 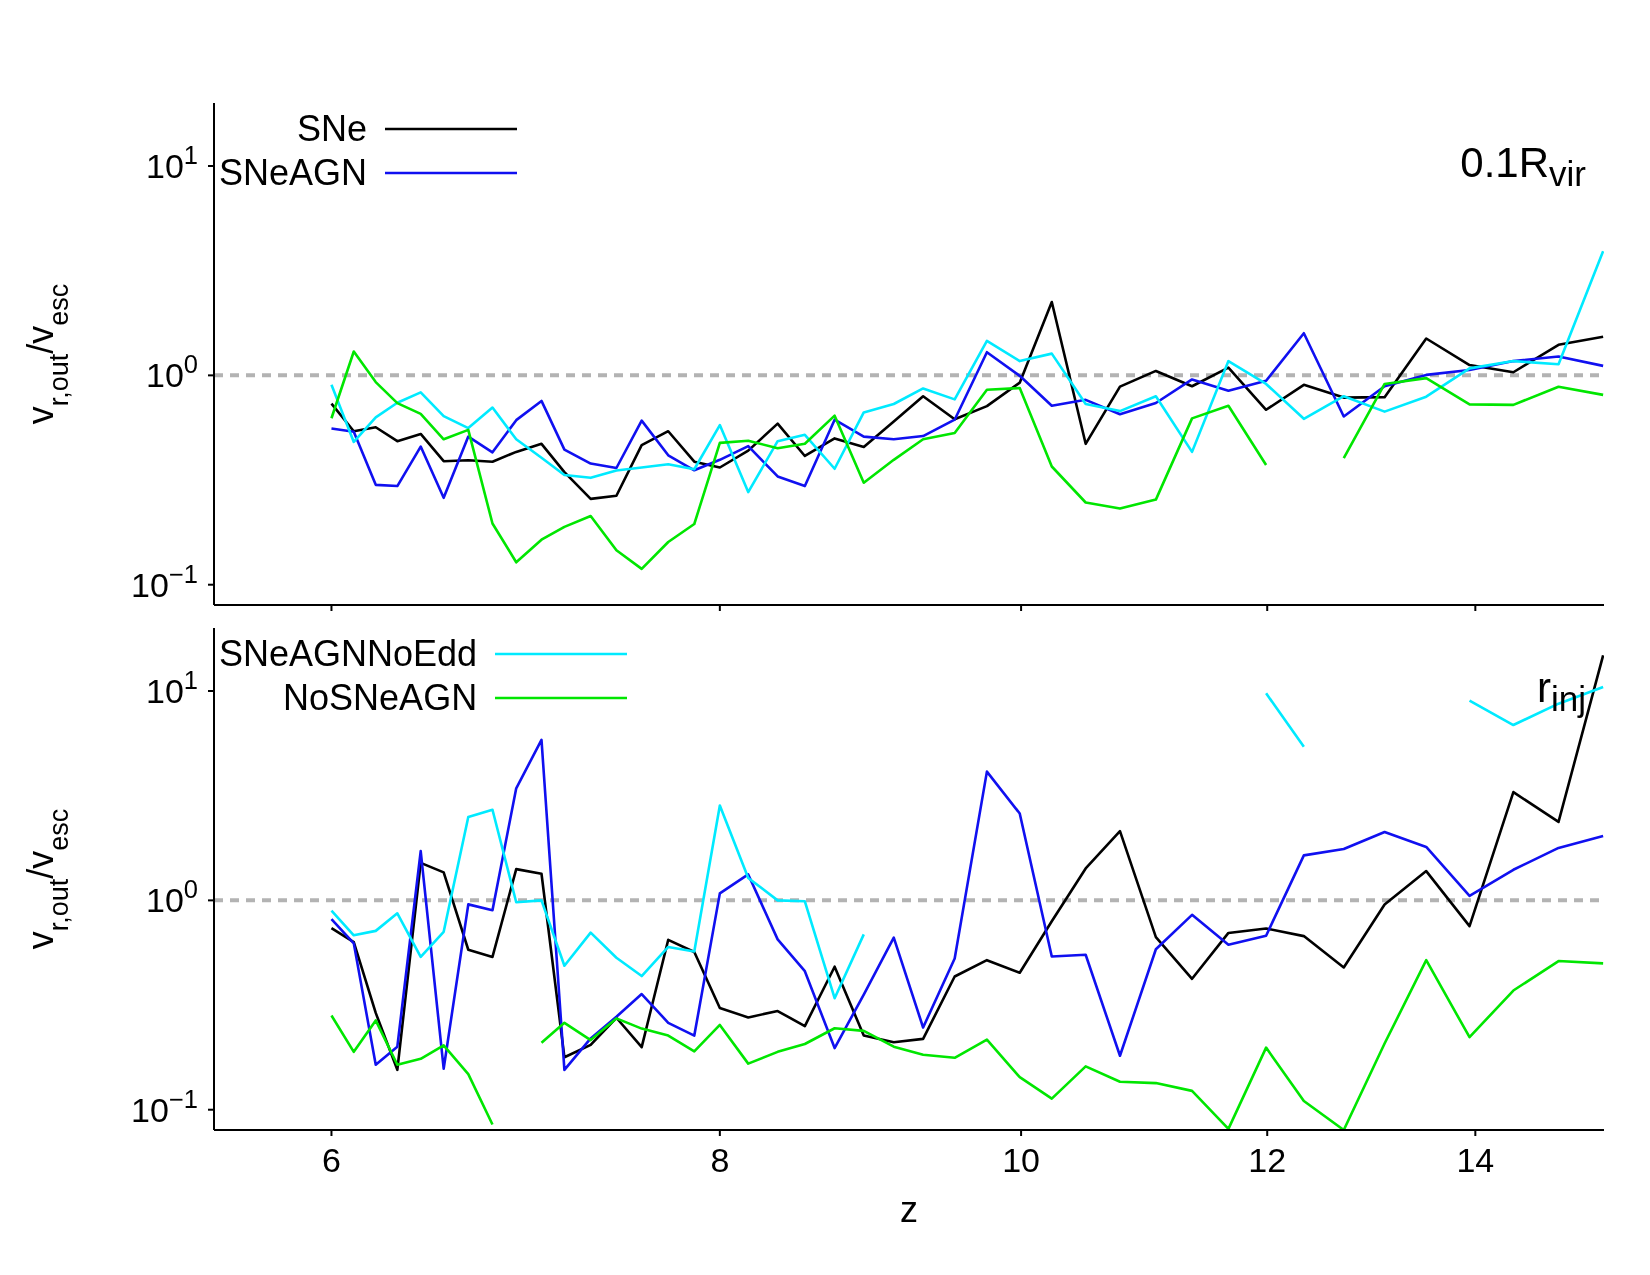 What do you see at coordinates (1523, 167) in the screenshot?
I see `annotation: 0.1R$_{vir}$` at bounding box center [1523, 167].